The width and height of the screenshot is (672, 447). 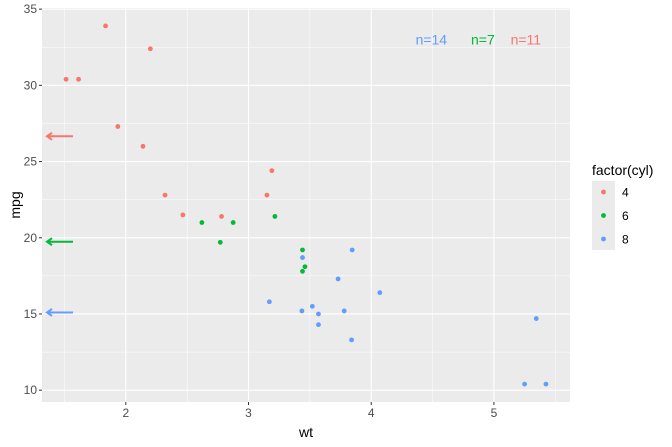 I want to click on y-tick-label: 15, so click(x=31, y=314).